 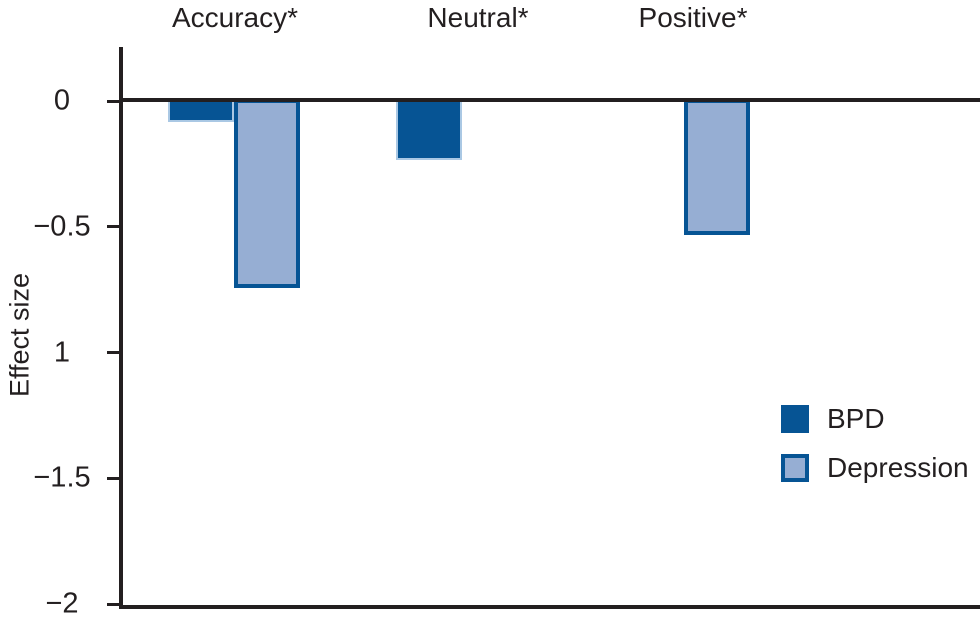 What do you see at coordinates (121, 328) in the screenshot?
I see `y-axis-line` at bounding box center [121, 328].